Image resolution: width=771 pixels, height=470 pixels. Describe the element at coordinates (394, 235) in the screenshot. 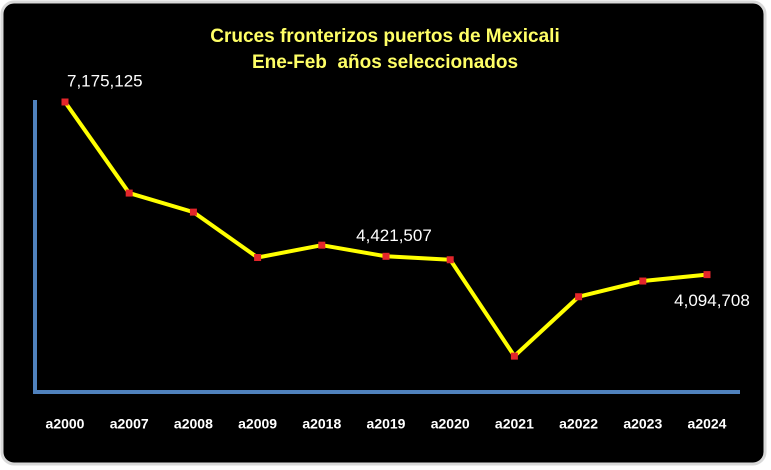

I see `value-label: 4,421,507` at that location.